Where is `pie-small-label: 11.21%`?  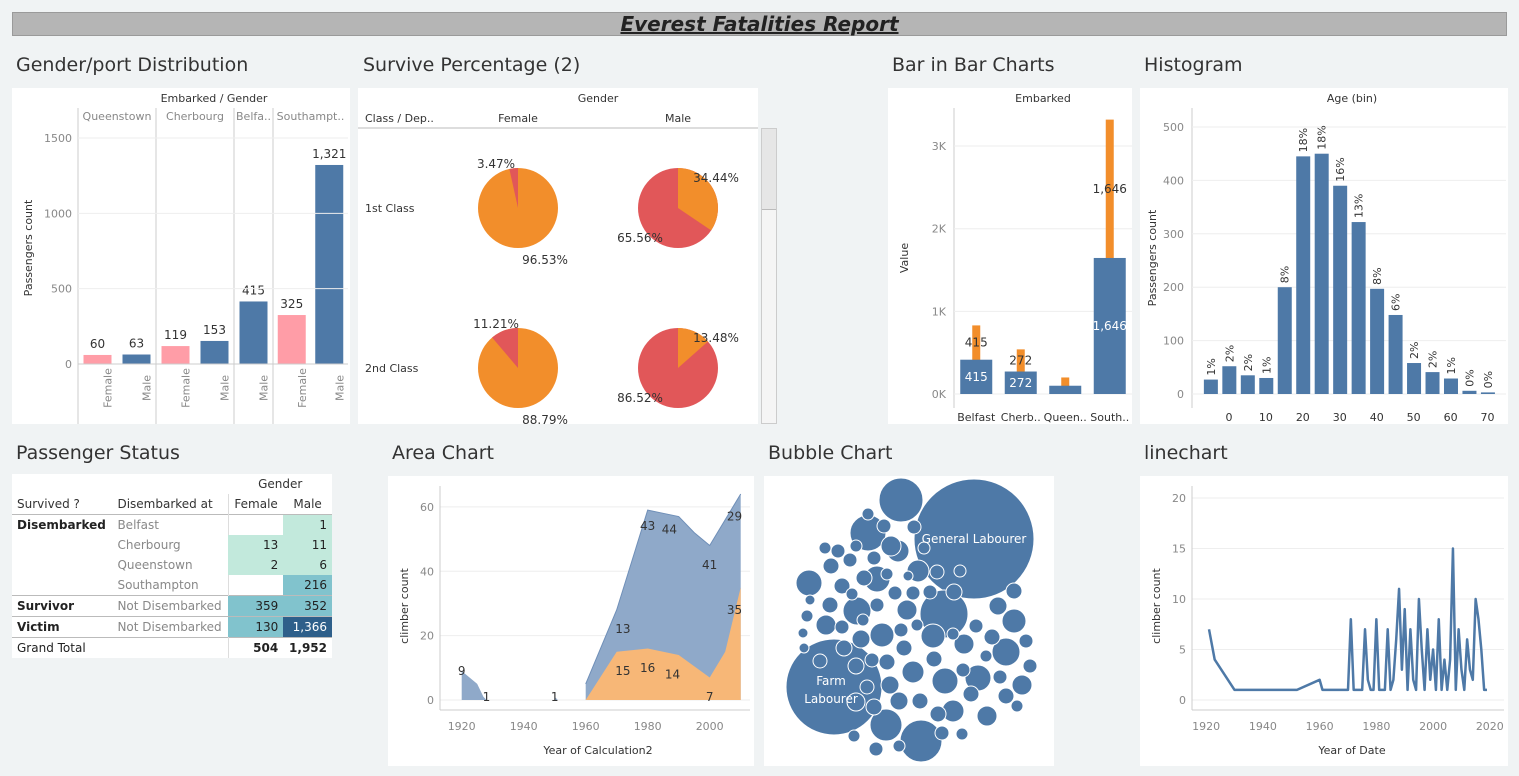
pie-small-label: 11.21% is located at coordinates (496, 324).